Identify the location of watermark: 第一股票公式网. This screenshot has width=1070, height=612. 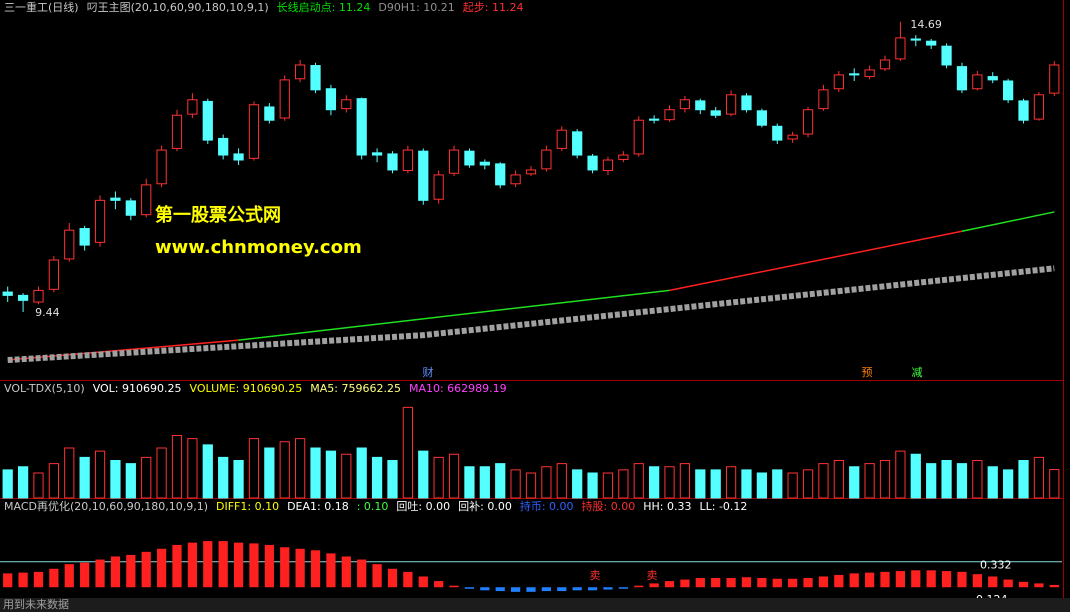
(218, 215).